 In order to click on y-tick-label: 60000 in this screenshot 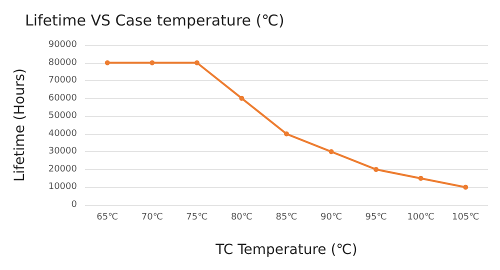, I will do `click(63, 98)`.